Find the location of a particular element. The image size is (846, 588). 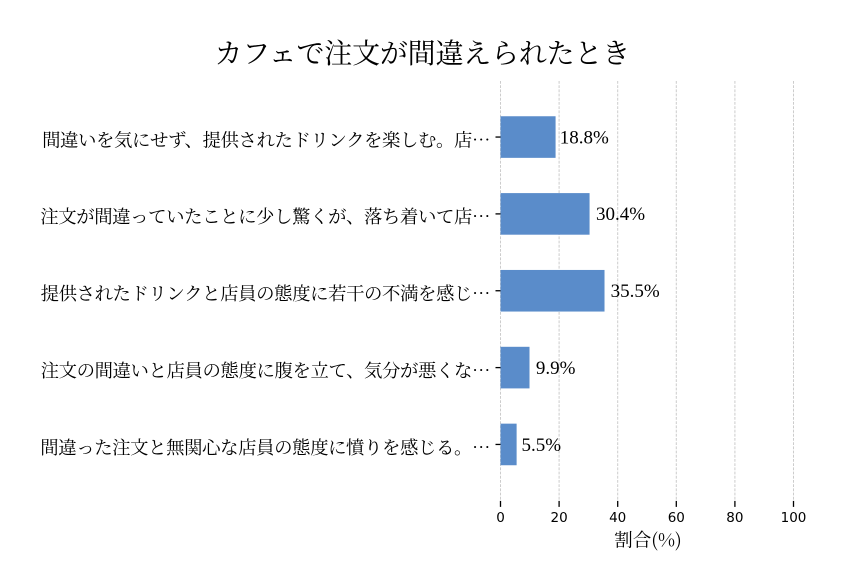

svg-text: 0 is located at coordinates (500, 518).